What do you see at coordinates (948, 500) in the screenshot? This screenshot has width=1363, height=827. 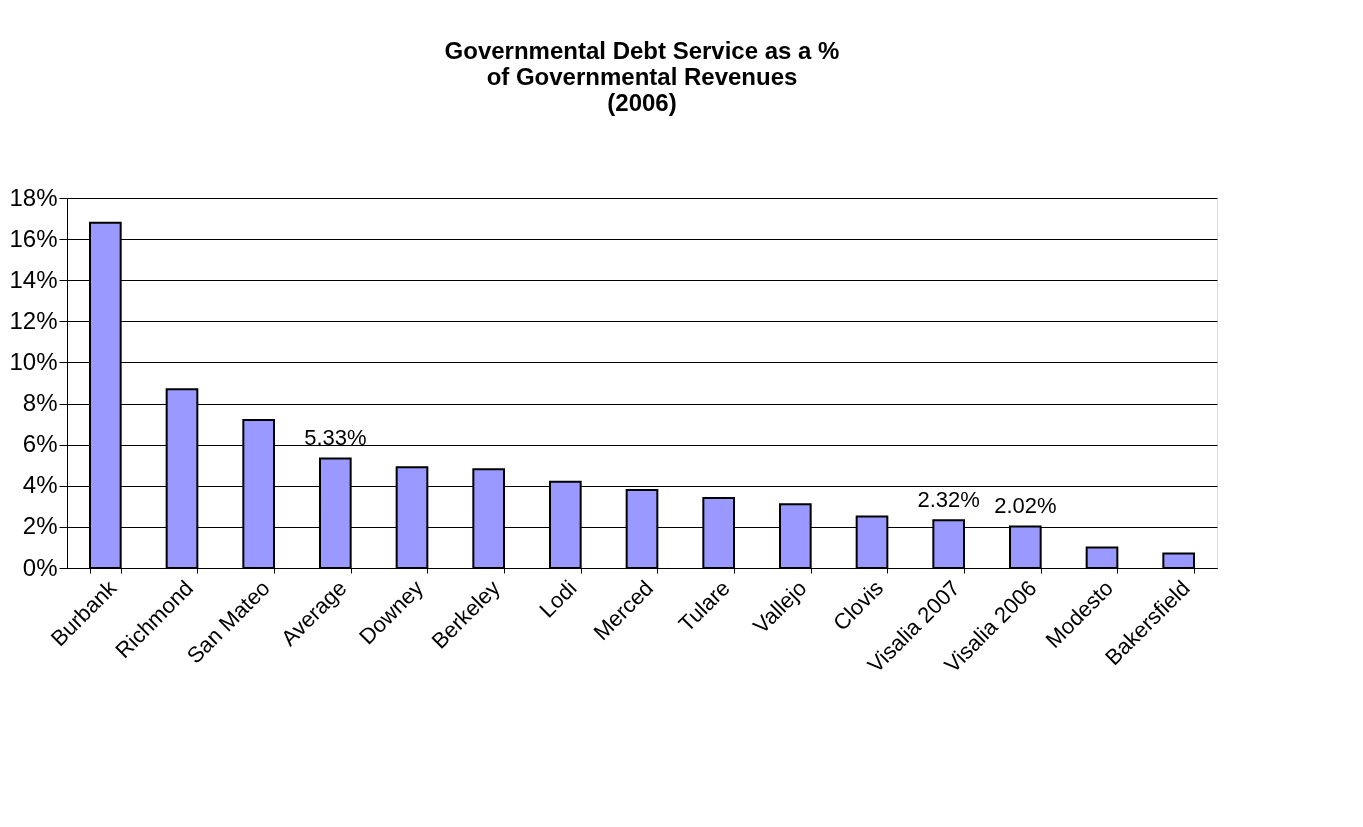 I see `data-label: 2.32%` at bounding box center [948, 500].